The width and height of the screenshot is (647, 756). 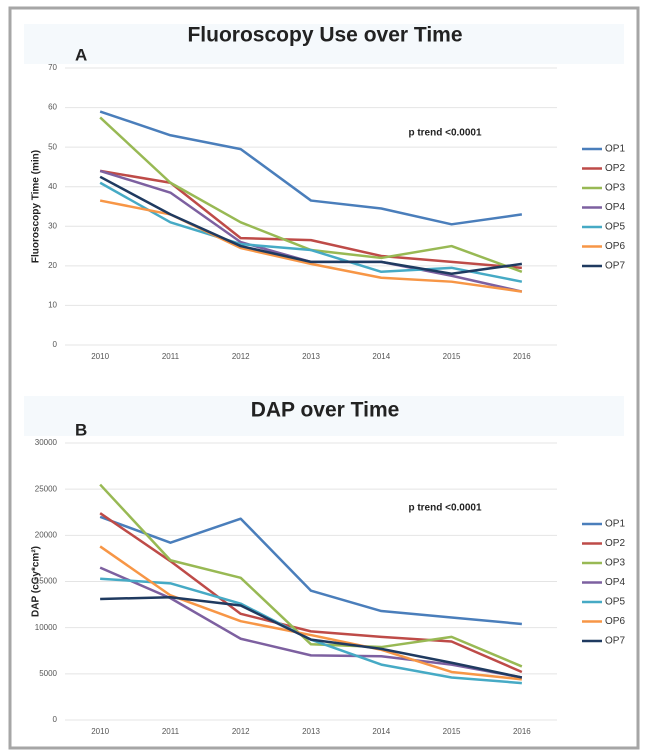 What do you see at coordinates (324, 35) in the screenshot?
I see `chart-title: Fluoroscopy Use over Time` at bounding box center [324, 35].